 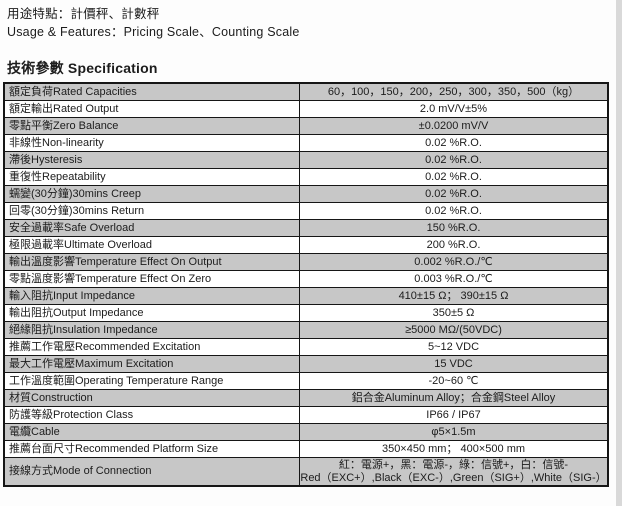 I want to click on spec-value-cell: 15 VDC, so click(x=454, y=364).